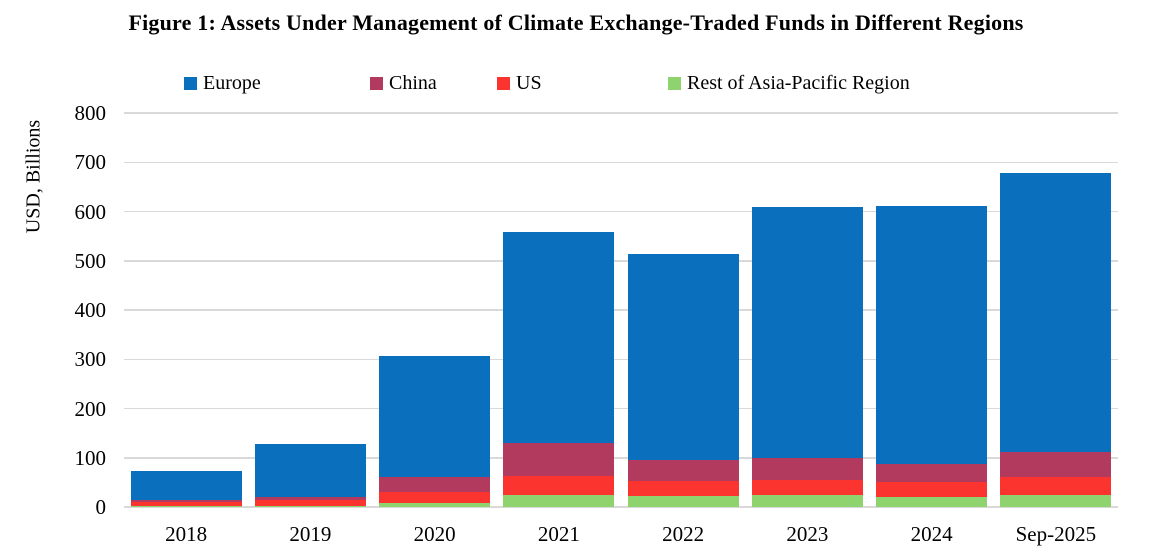 This screenshot has width=1152, height=554. I want to click on x-tick-2021: 2021, so click(558, 534).